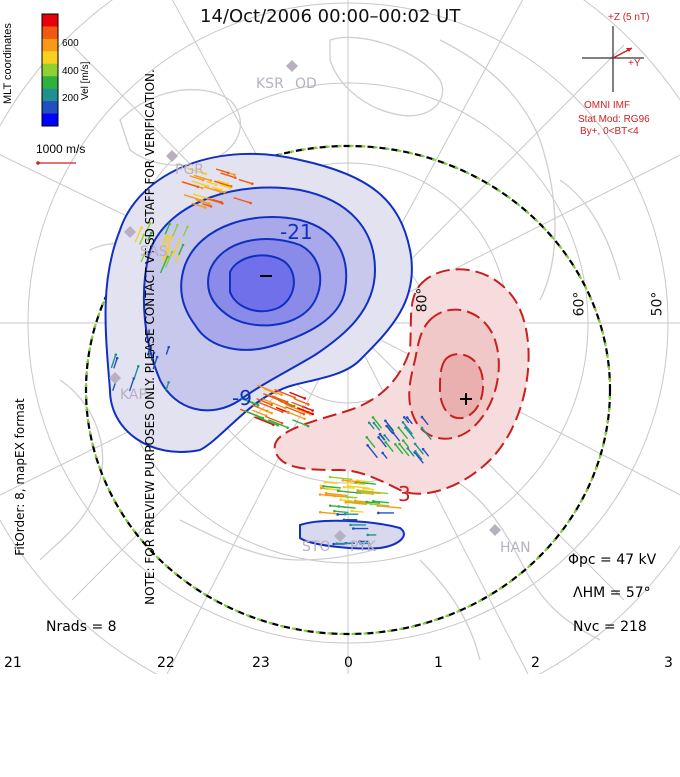 This screenshot has width=680, height=777. What do you see at coordinates (515, 548) in the screenshot?
I see `station-han: HAN` at bounding box center [515, 548].